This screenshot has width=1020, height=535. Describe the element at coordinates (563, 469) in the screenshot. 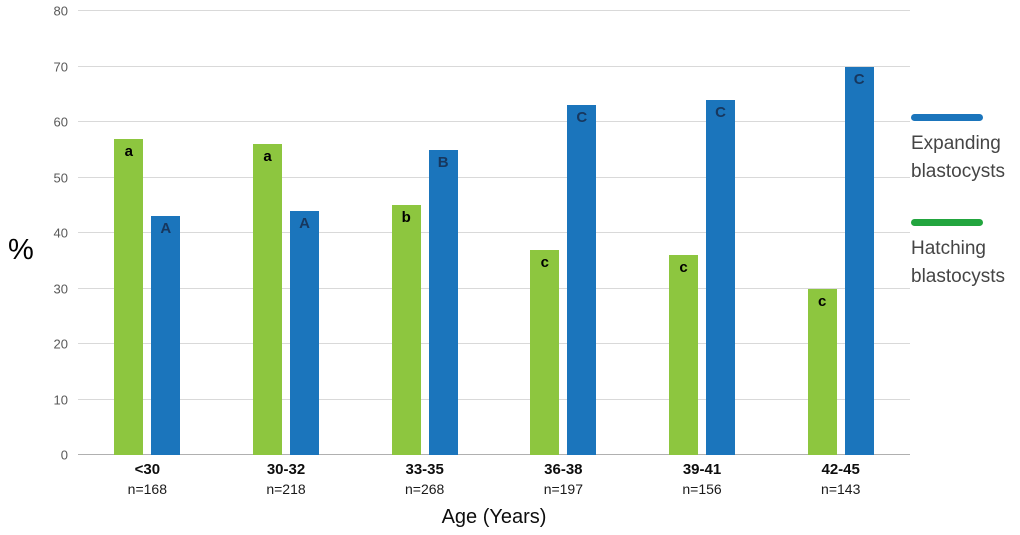

I see `category-label: 36-38` at that location.